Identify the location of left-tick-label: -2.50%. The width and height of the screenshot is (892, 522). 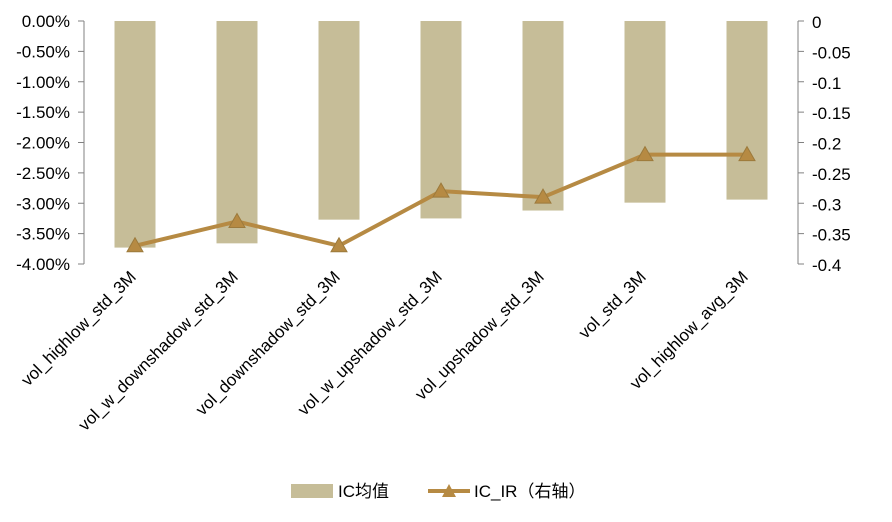
(43, 173).